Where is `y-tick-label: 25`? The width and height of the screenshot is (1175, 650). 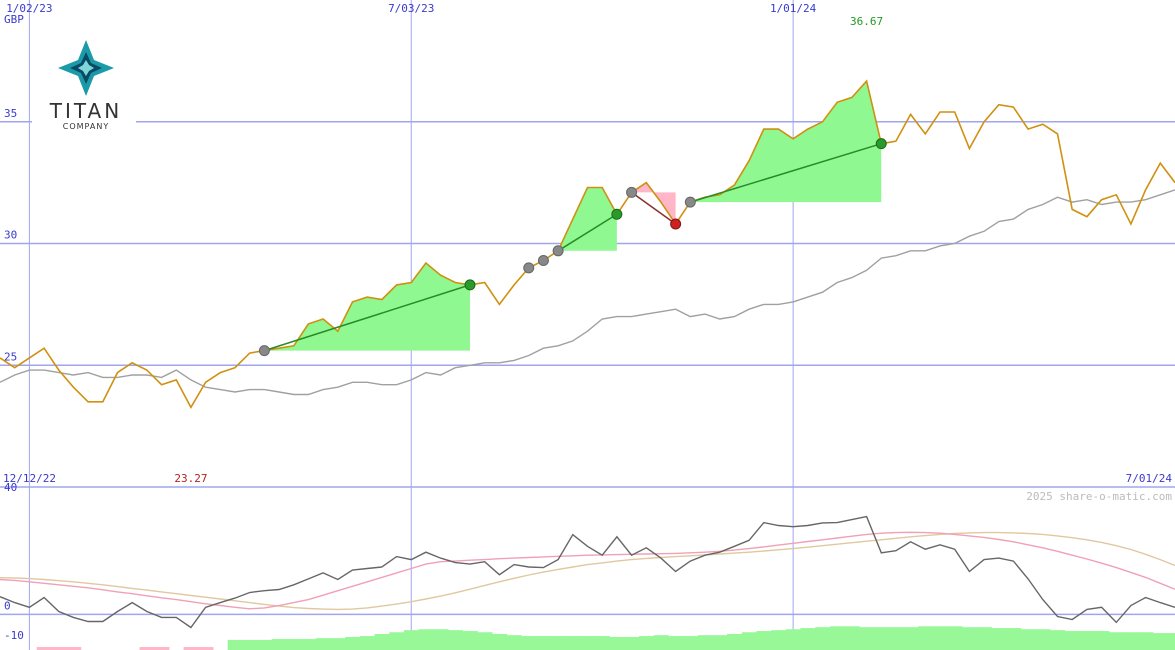 y-tick-label: 25 is located at coordinates (10, 356).